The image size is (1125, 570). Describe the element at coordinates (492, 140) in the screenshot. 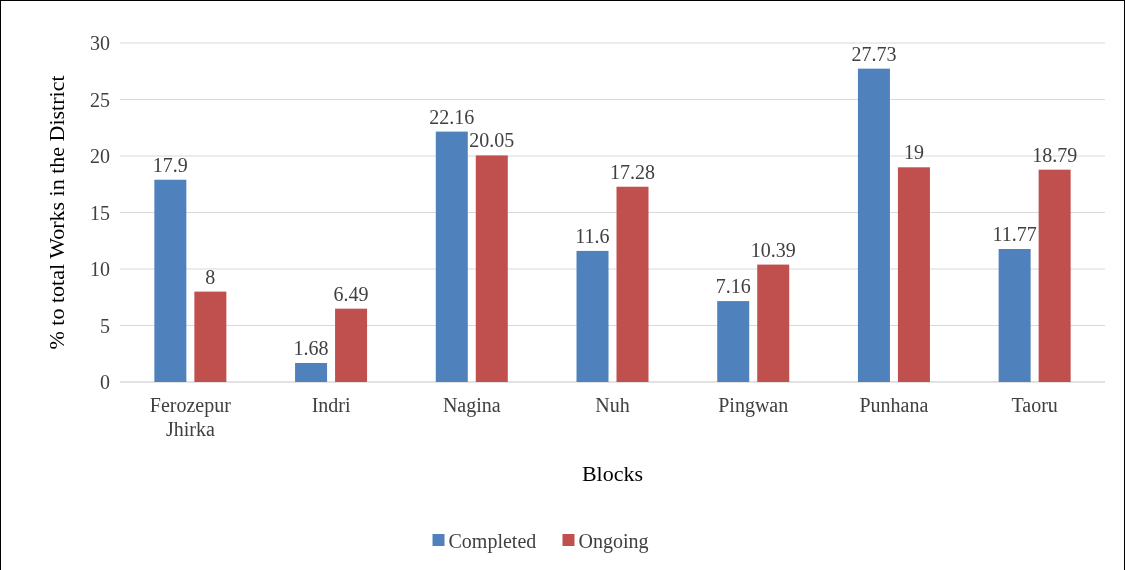

I see `data-label: 20.05` at that location.